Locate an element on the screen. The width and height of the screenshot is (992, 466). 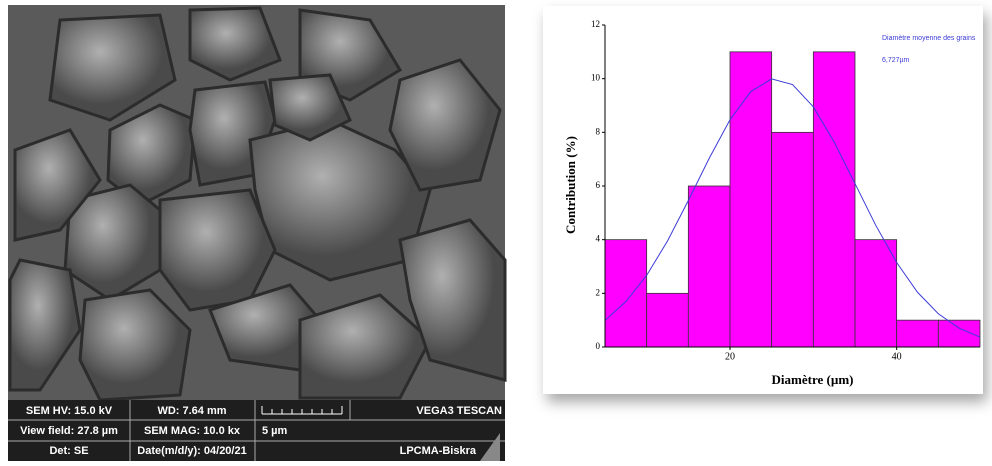
sem-label: View field: 27.8 µm is located at coordinates (69, 431).